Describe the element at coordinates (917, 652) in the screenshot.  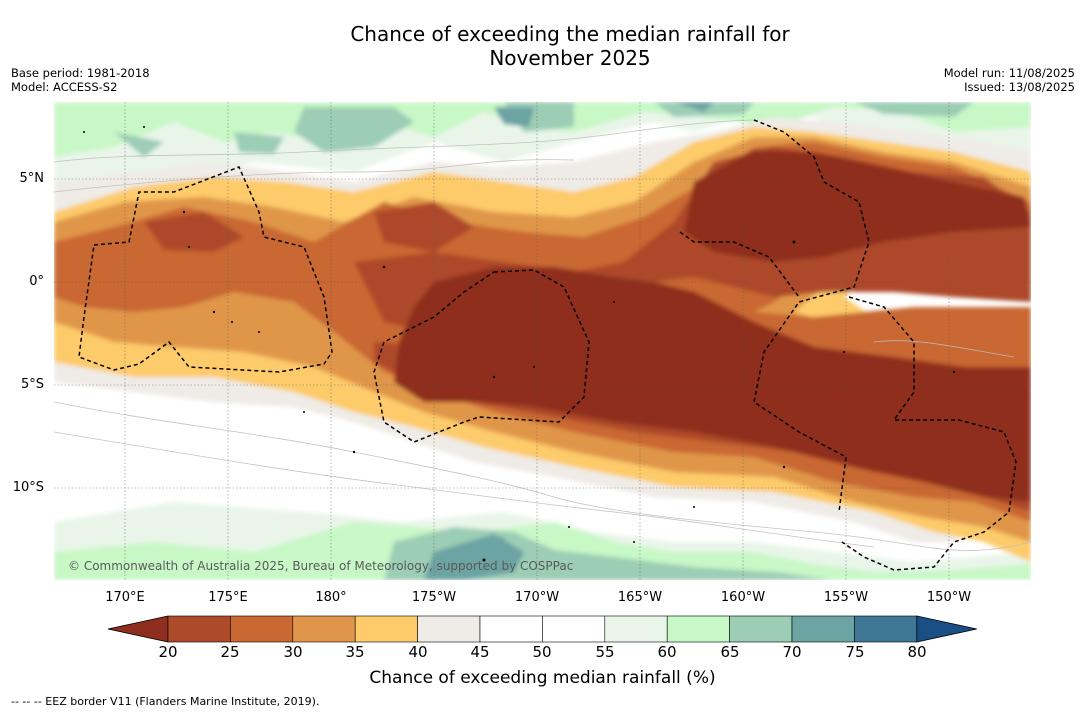
I see `colorbar-tick-80: 80` at that location.